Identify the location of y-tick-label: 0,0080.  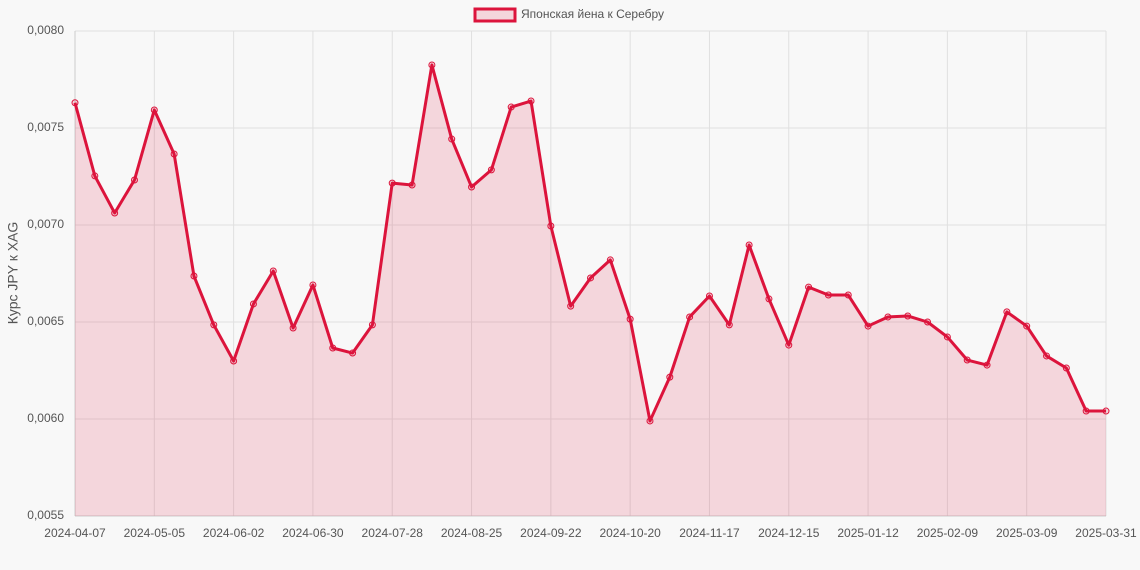
(45, 30).